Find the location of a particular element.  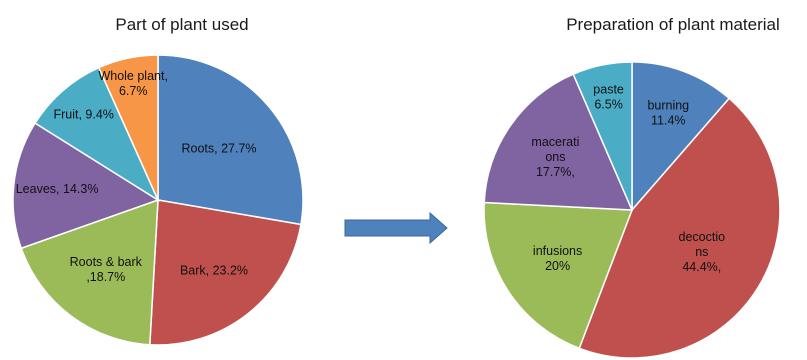

pie-slice-paste is located at coordinates (602, 136).